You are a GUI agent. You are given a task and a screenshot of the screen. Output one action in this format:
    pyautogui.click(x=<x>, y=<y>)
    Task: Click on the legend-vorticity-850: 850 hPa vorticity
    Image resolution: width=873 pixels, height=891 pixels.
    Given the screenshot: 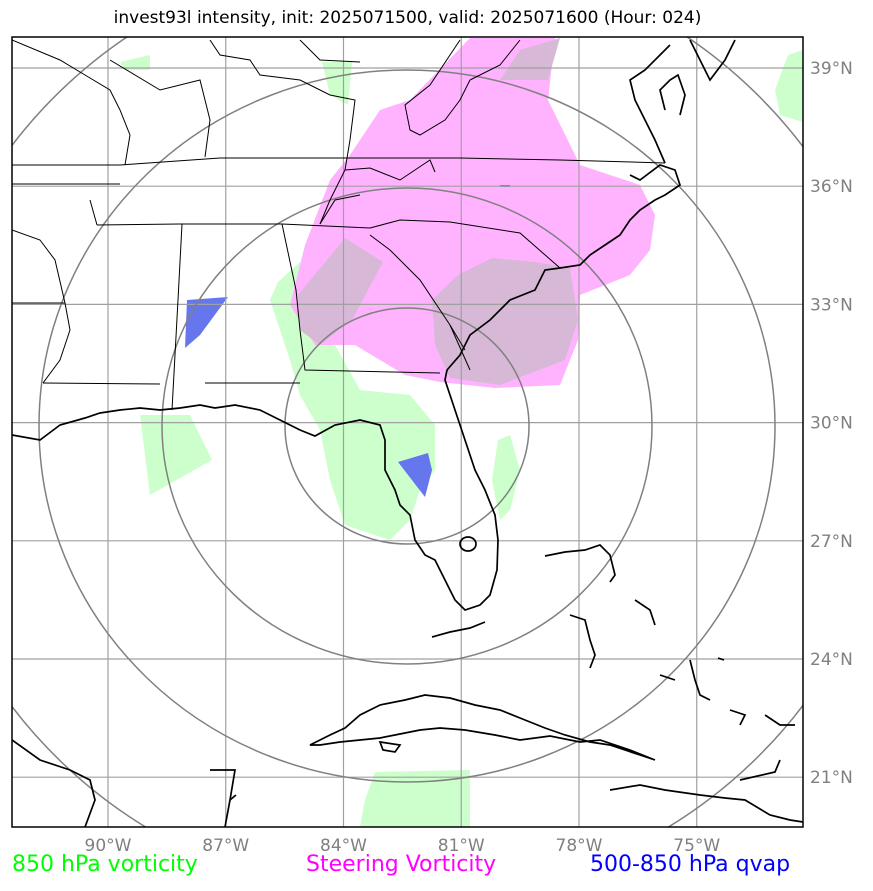 What is the action you would take?
    pyautogui.click(x=105, y=864)
    